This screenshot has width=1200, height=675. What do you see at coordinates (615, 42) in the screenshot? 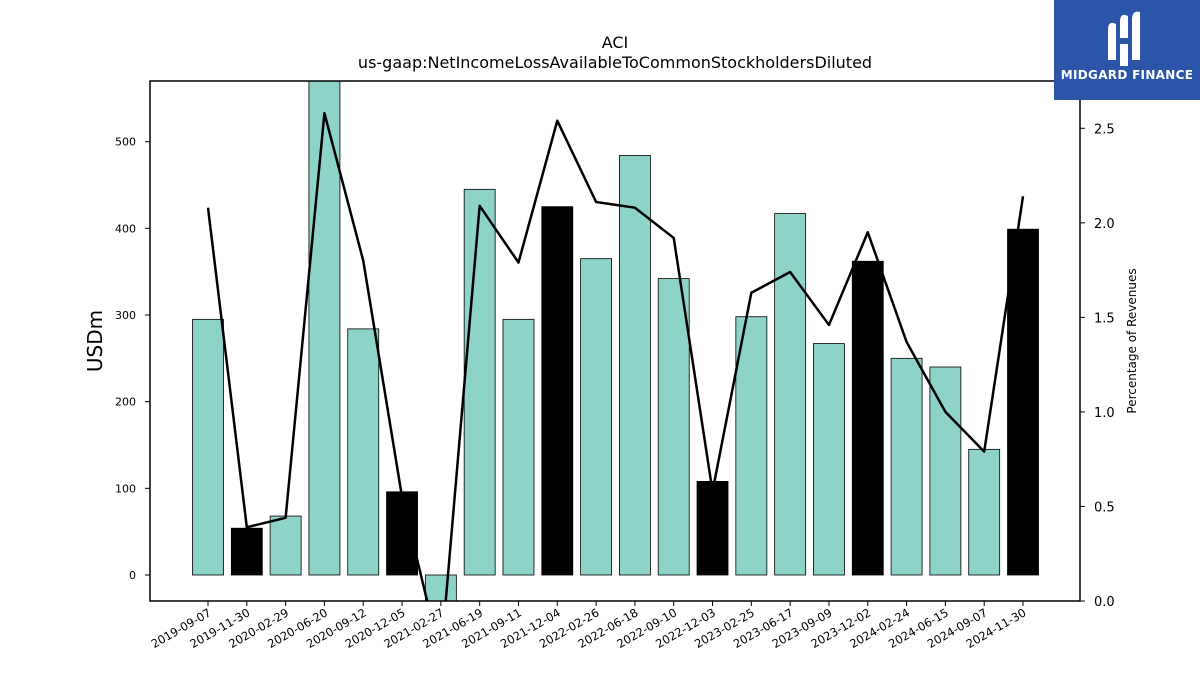
I see `chart-title: ACI` at bounding box center [615, 42].